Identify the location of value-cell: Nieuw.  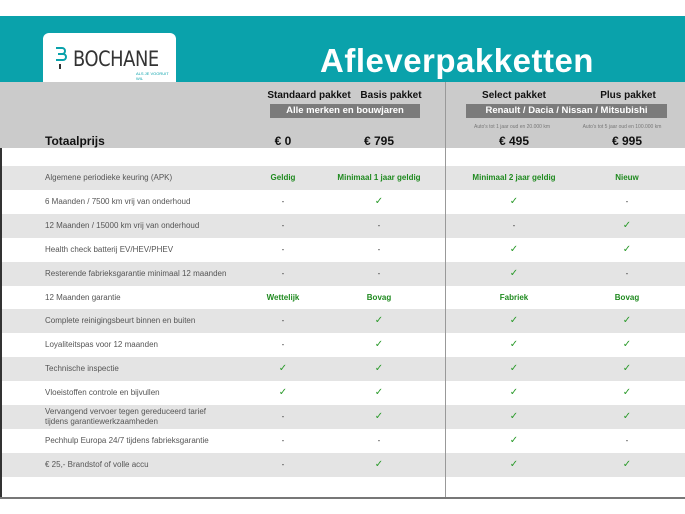
(627, 177).